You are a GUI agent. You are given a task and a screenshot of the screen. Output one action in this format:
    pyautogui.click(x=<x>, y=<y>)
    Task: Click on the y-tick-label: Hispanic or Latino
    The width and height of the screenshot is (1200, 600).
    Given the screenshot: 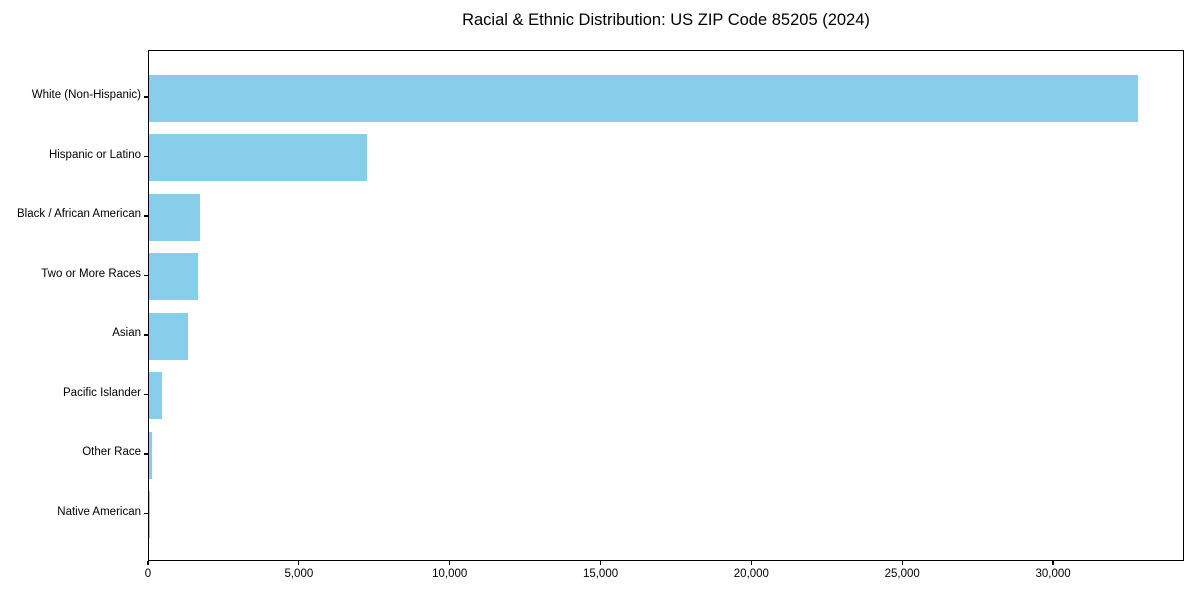 What is the action you would take?
    pyautogui.click(x=94, y=154)
    